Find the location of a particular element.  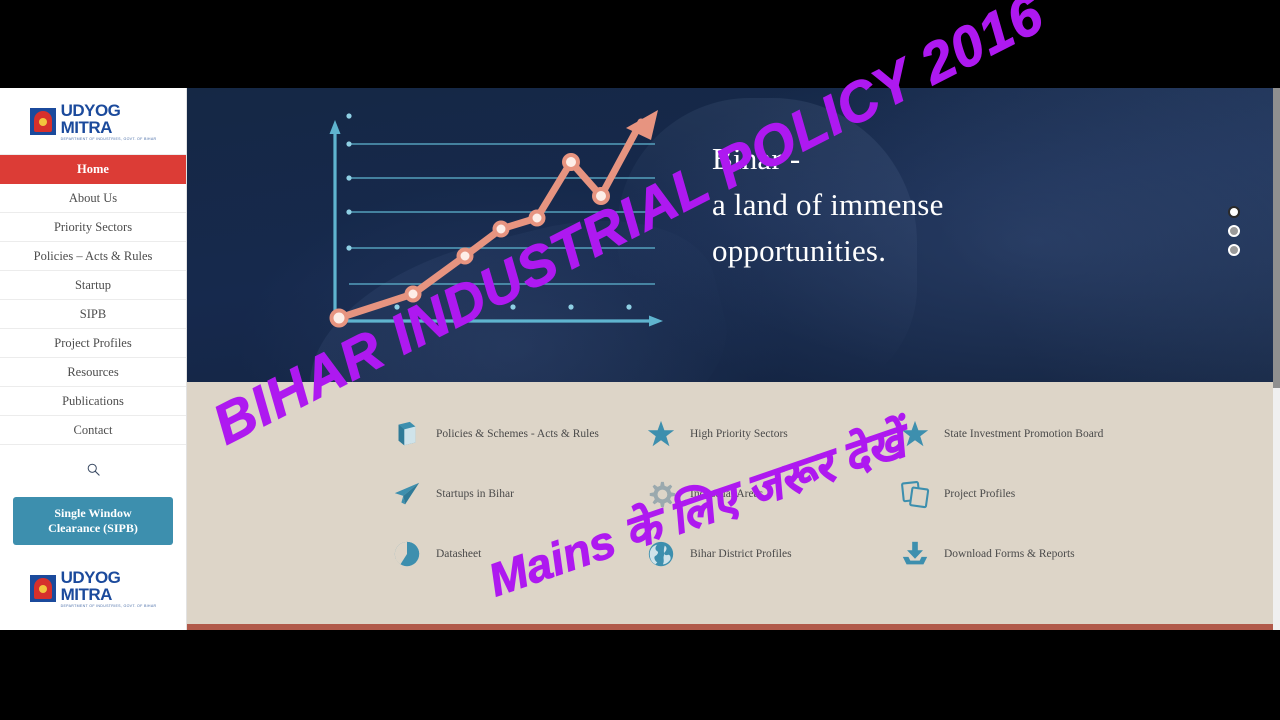

globe-icon is located at coordinates (661, 554).